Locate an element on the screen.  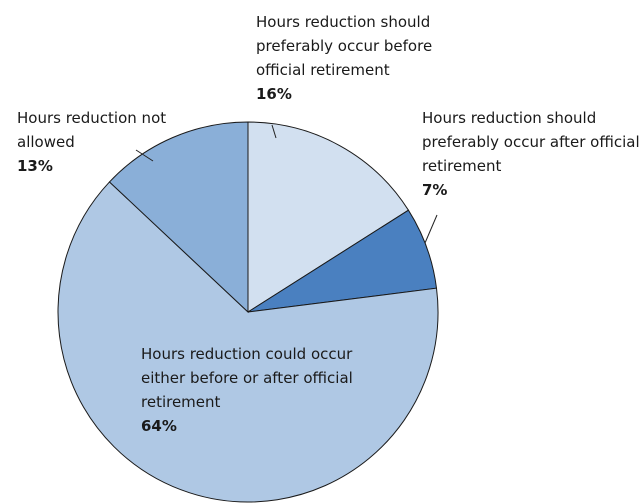
value-label: 16% is located at coordinates (274, 94).